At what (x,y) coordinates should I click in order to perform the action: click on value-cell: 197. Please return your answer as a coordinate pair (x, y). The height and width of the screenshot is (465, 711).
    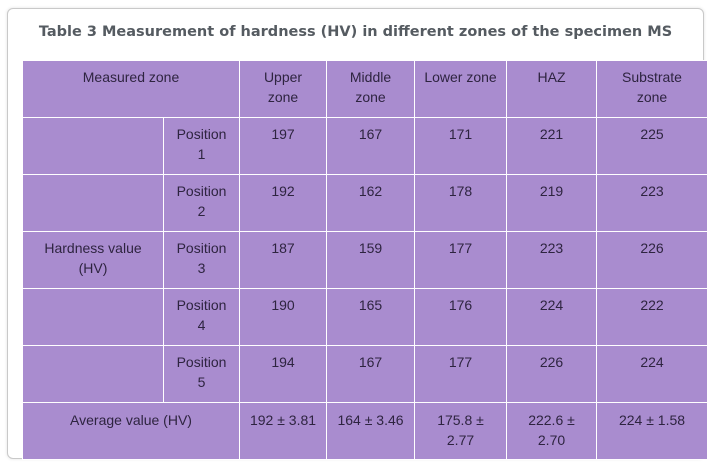
    Looking at the image, I should click on (283, 146).